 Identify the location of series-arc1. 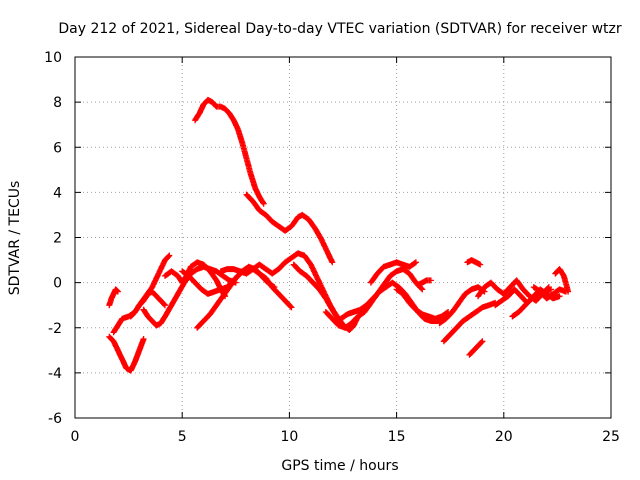
(126, 353).